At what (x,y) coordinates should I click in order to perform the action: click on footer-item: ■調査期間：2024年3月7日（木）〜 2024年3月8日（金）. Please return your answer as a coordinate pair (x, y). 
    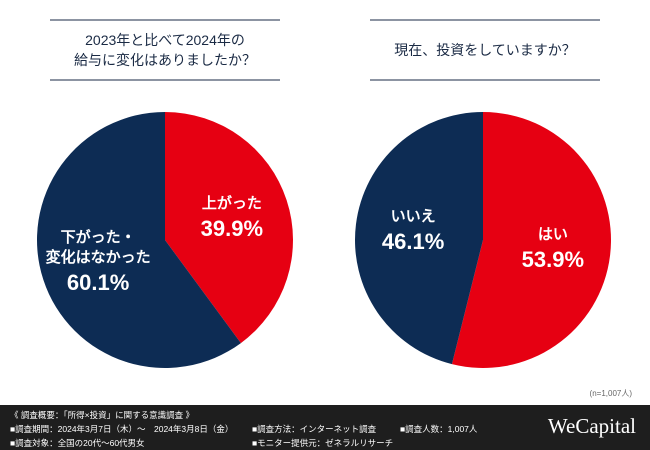
    Looking at the image, I should click on (122, 429).